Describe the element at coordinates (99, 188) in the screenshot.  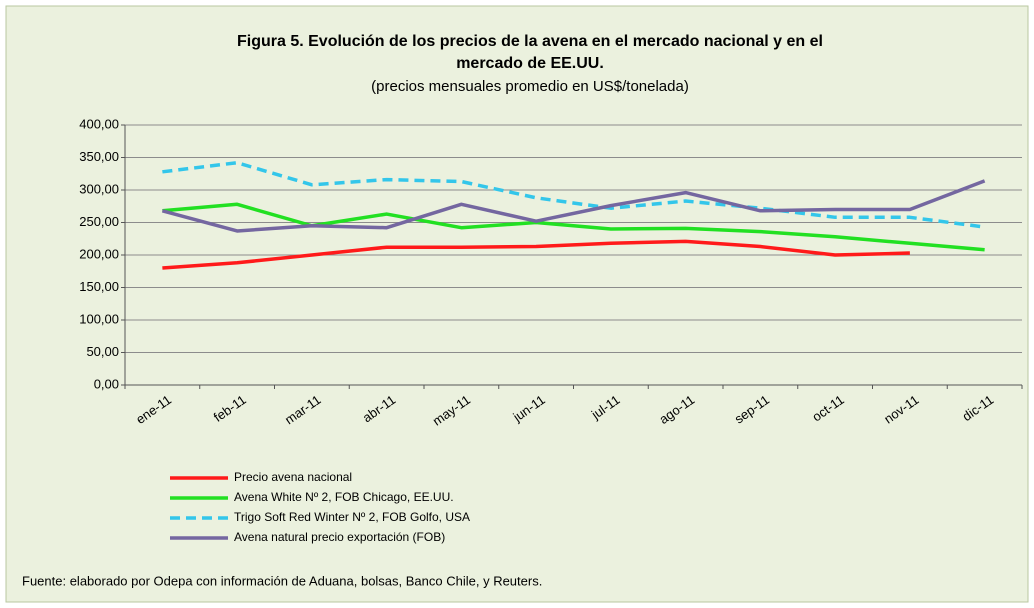
I see `y-tick-label: 300,00` at that location.